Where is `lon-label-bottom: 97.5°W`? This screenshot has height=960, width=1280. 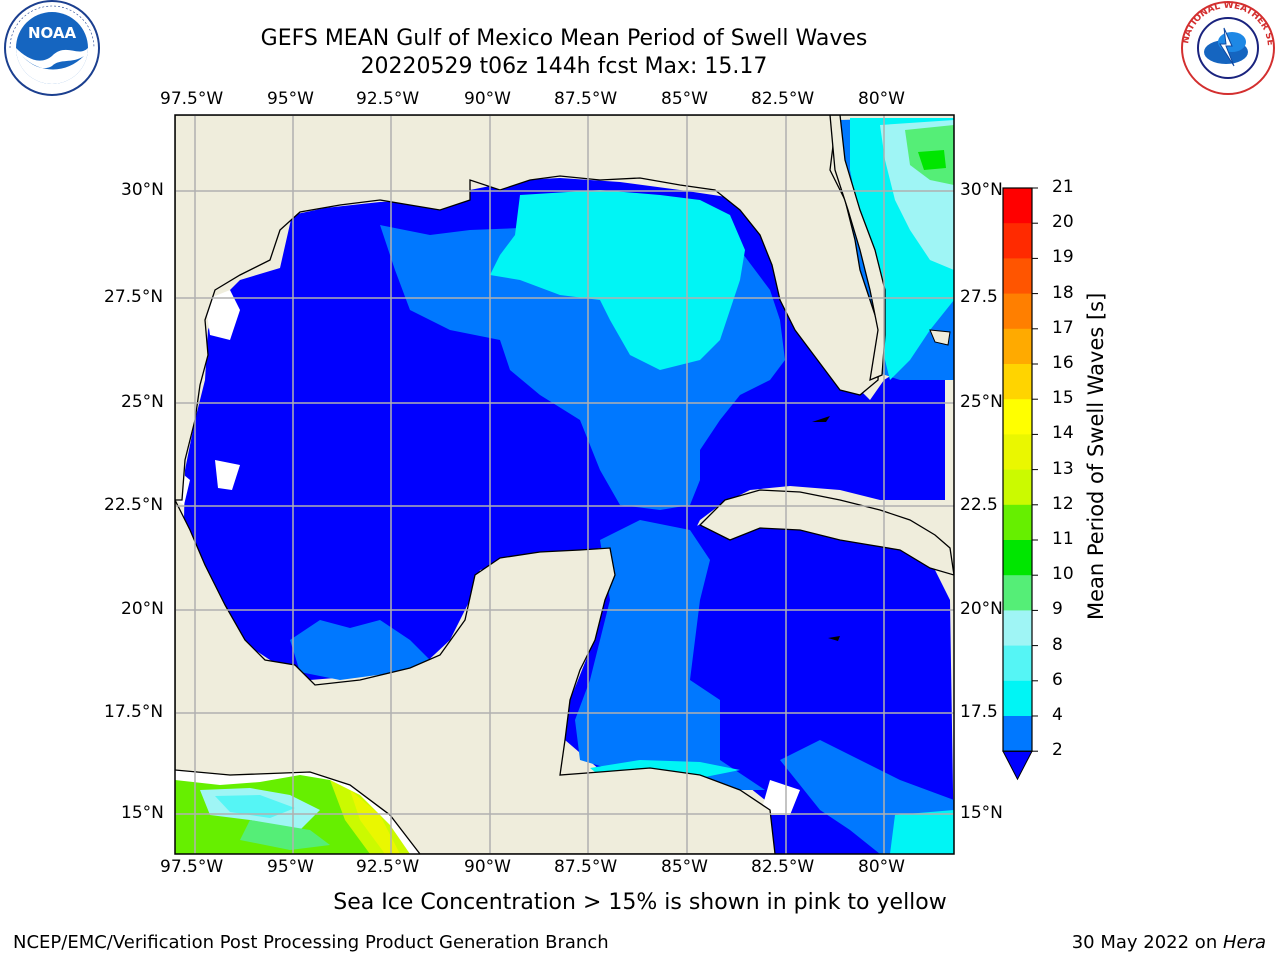
lon-label-bottom: 97.5°W is located at coordinates (192, 867).